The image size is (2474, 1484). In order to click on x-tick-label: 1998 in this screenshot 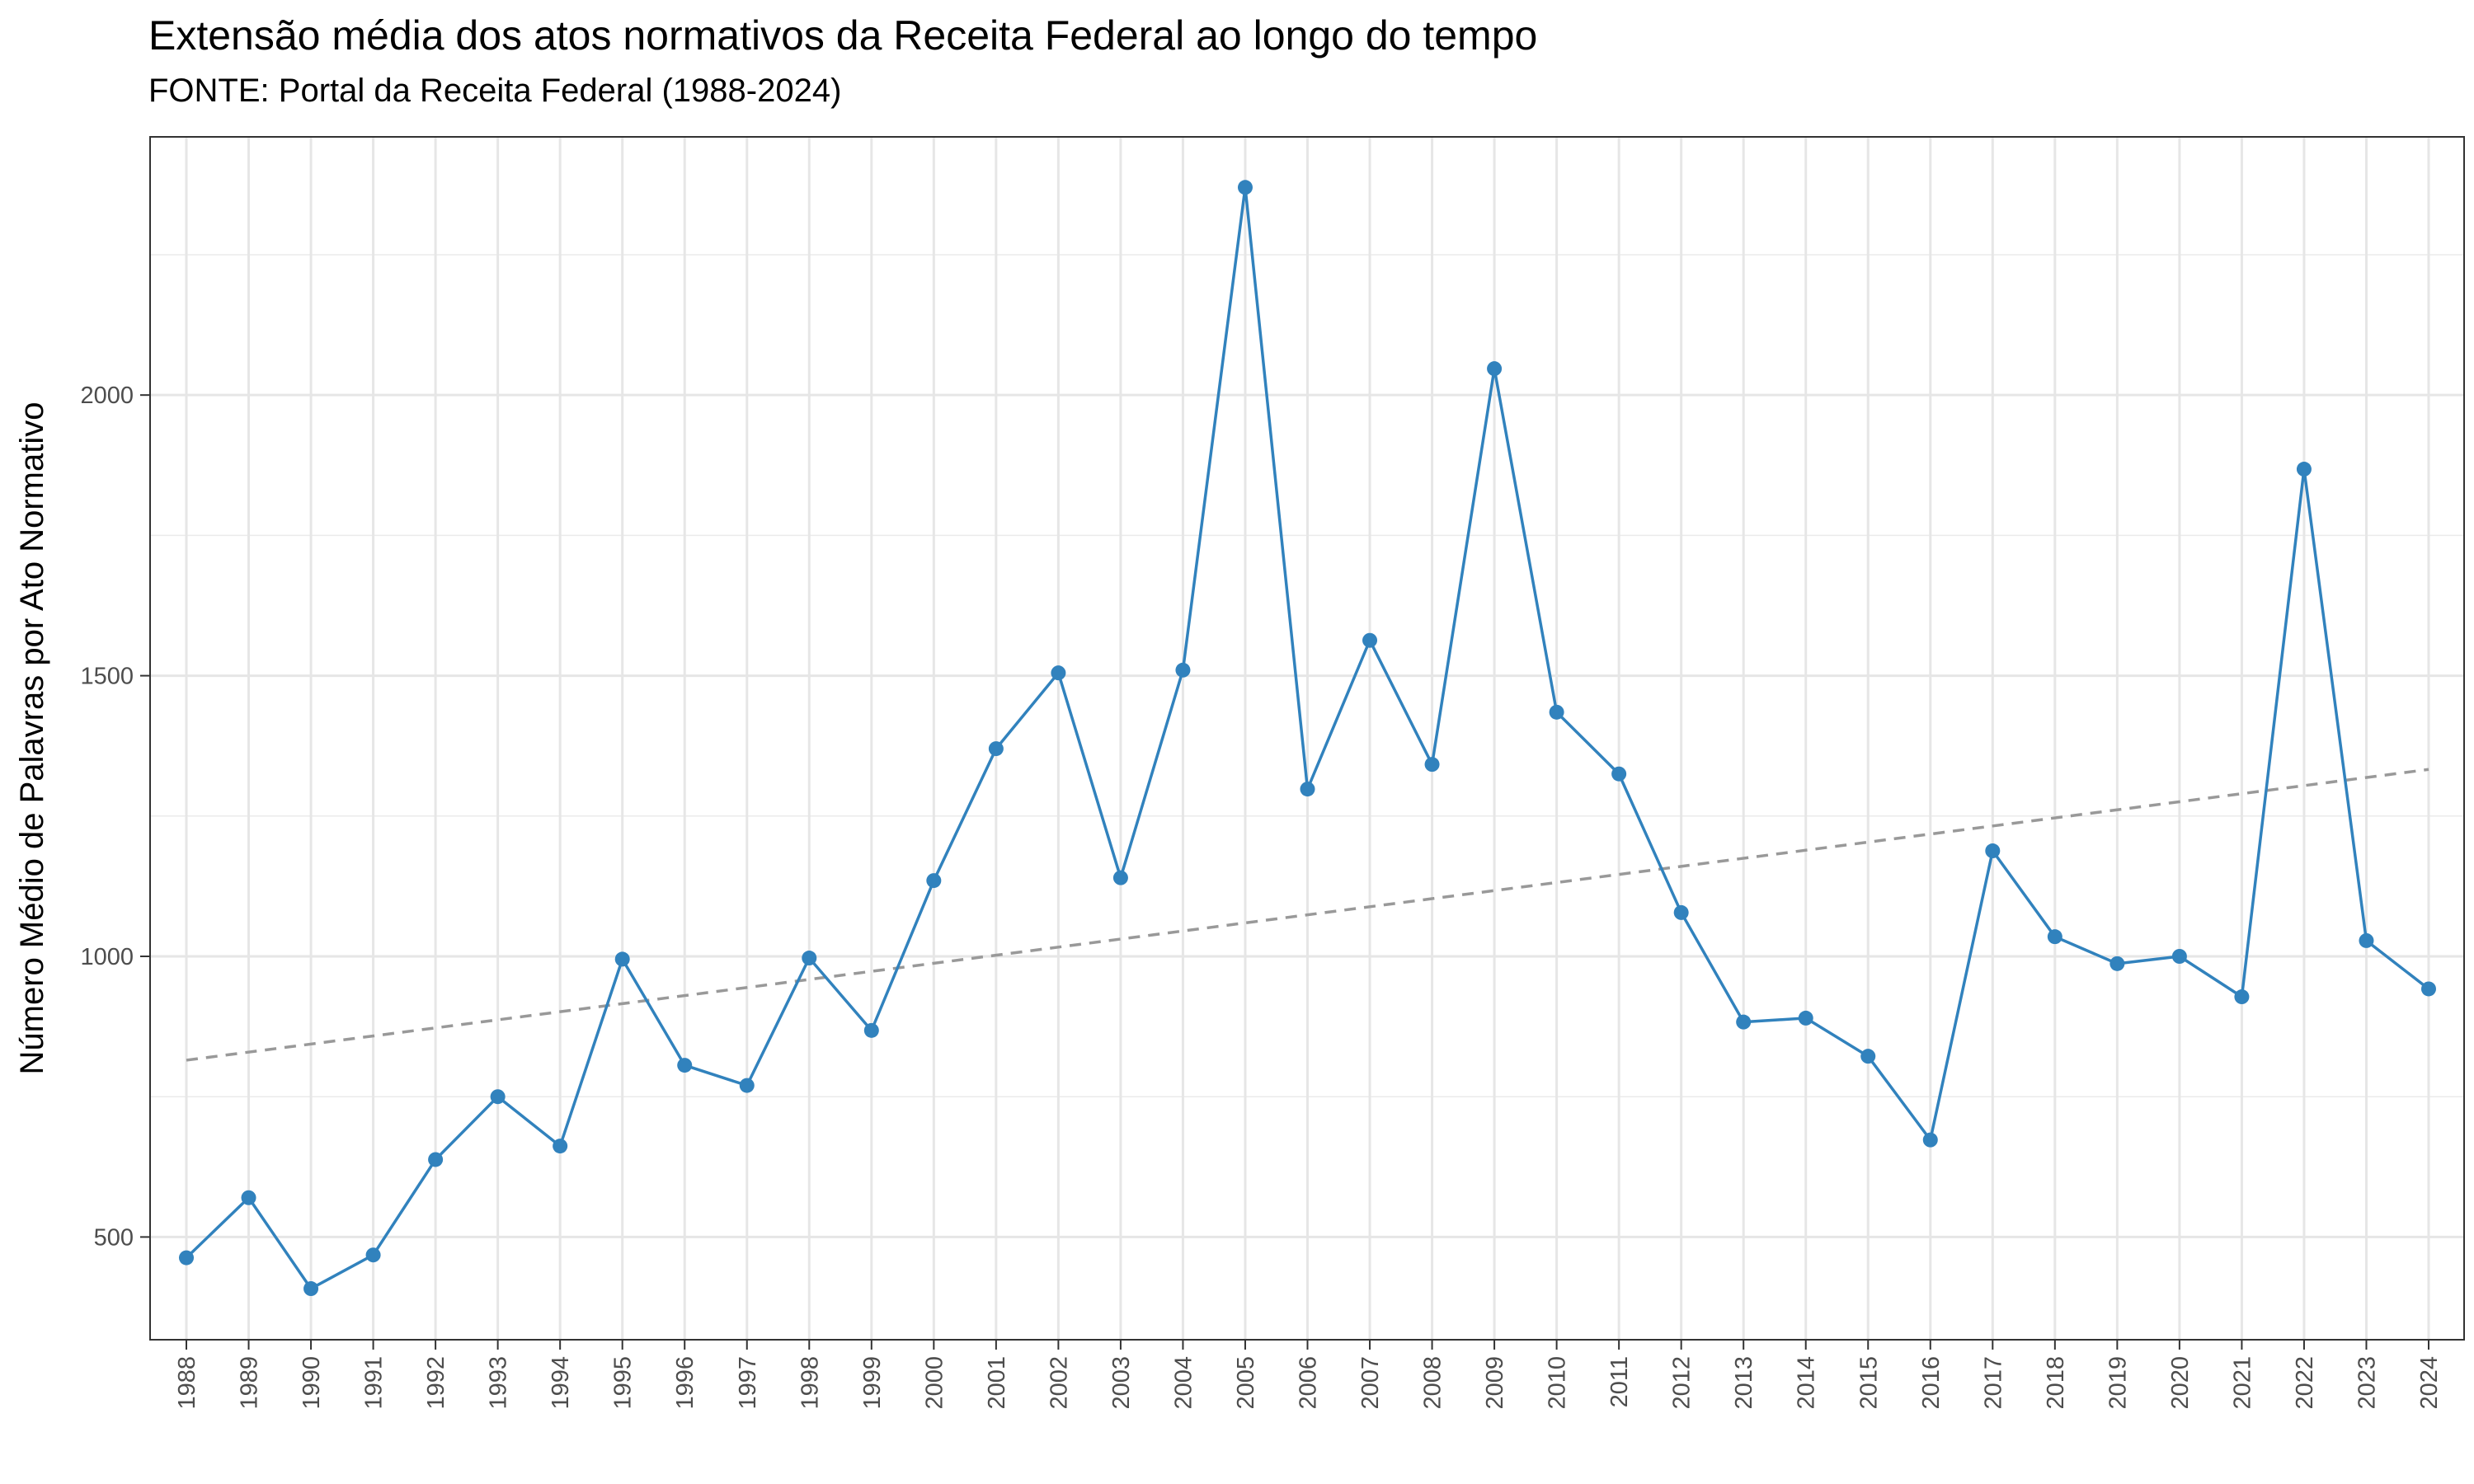, I will do `click(810, 1383)`.